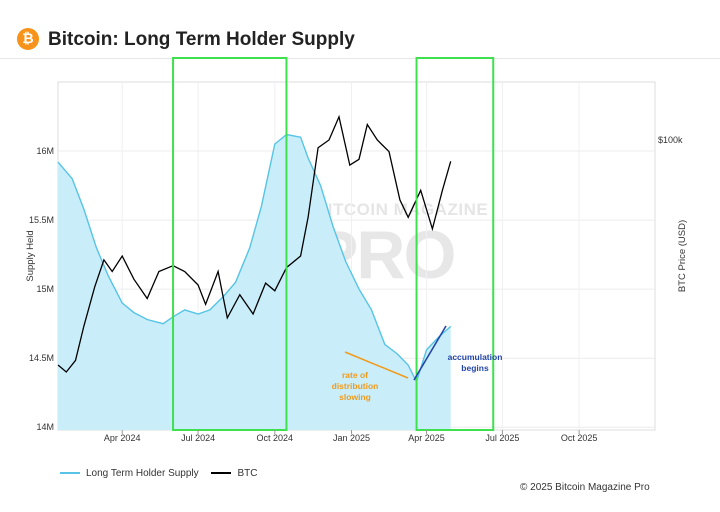 The width and height of the screenshot is (720, 512). Describe the element at coordinates (221, 473) in the screenshot. I see `legend-swatch-btc` at that location.